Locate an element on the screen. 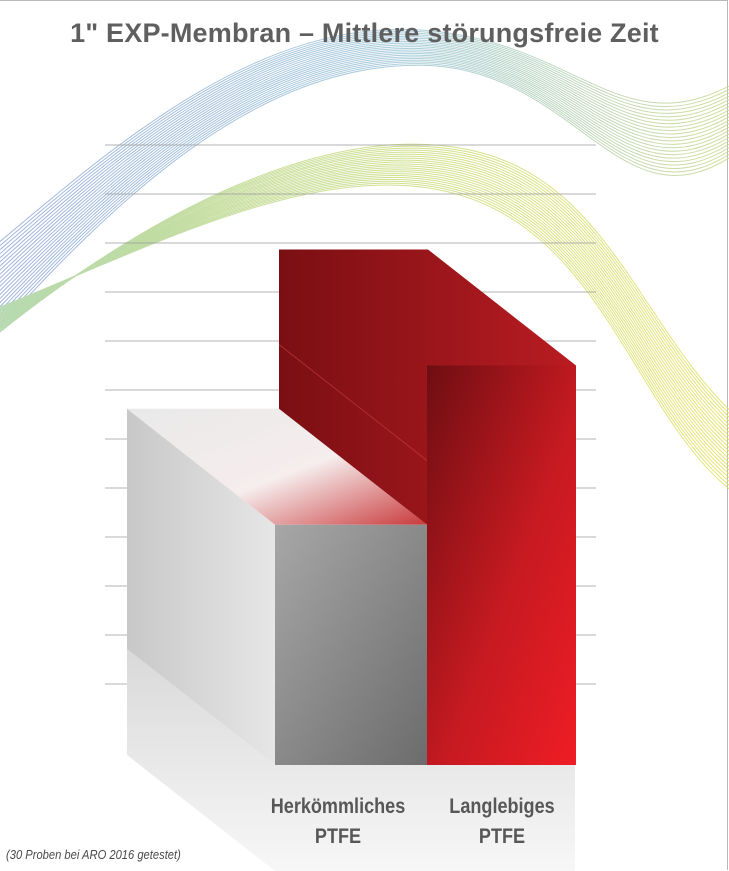 The width and height of the screenshot is (729, 871). bar-langlebiges is located at coordinates (501, 565).